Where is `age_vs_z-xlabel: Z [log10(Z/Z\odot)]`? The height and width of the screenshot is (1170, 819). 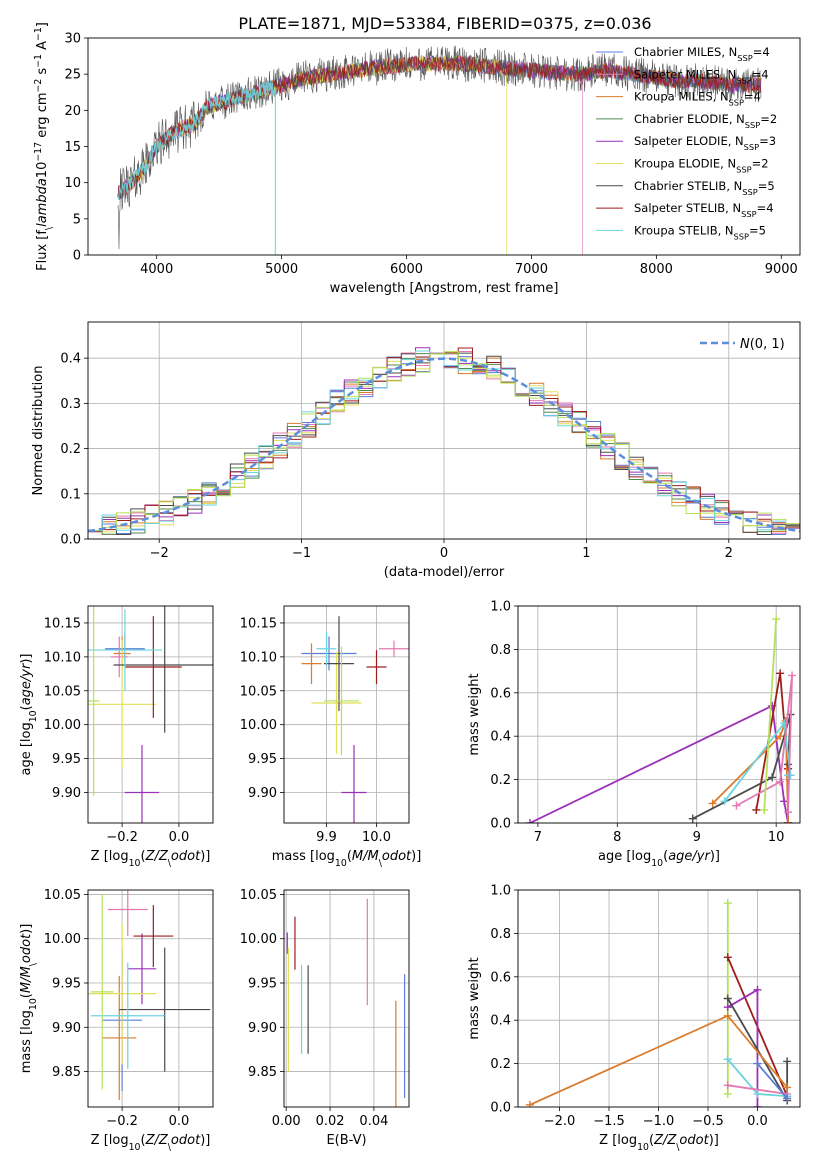 age_vs_z-xlabel: Z [log10(Z/Z\odot)] is located at coordinates (151, 859).